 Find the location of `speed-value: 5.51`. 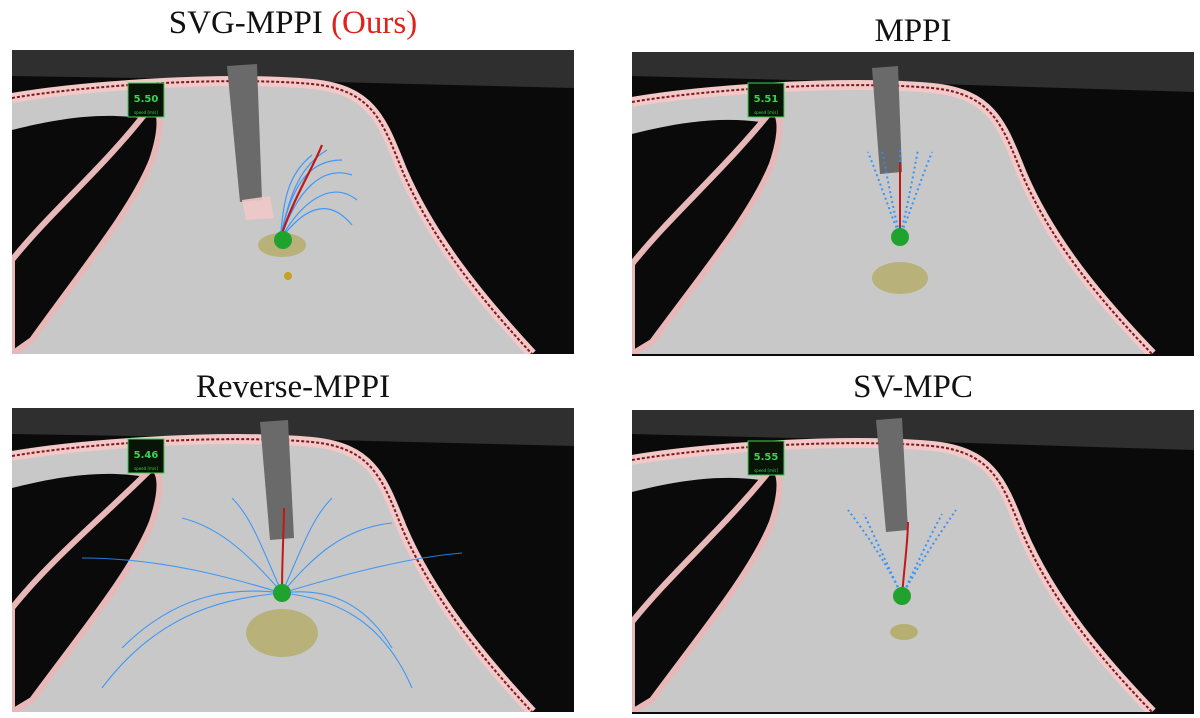

speed-value: 5.51 is located at coordinates (766, 99).